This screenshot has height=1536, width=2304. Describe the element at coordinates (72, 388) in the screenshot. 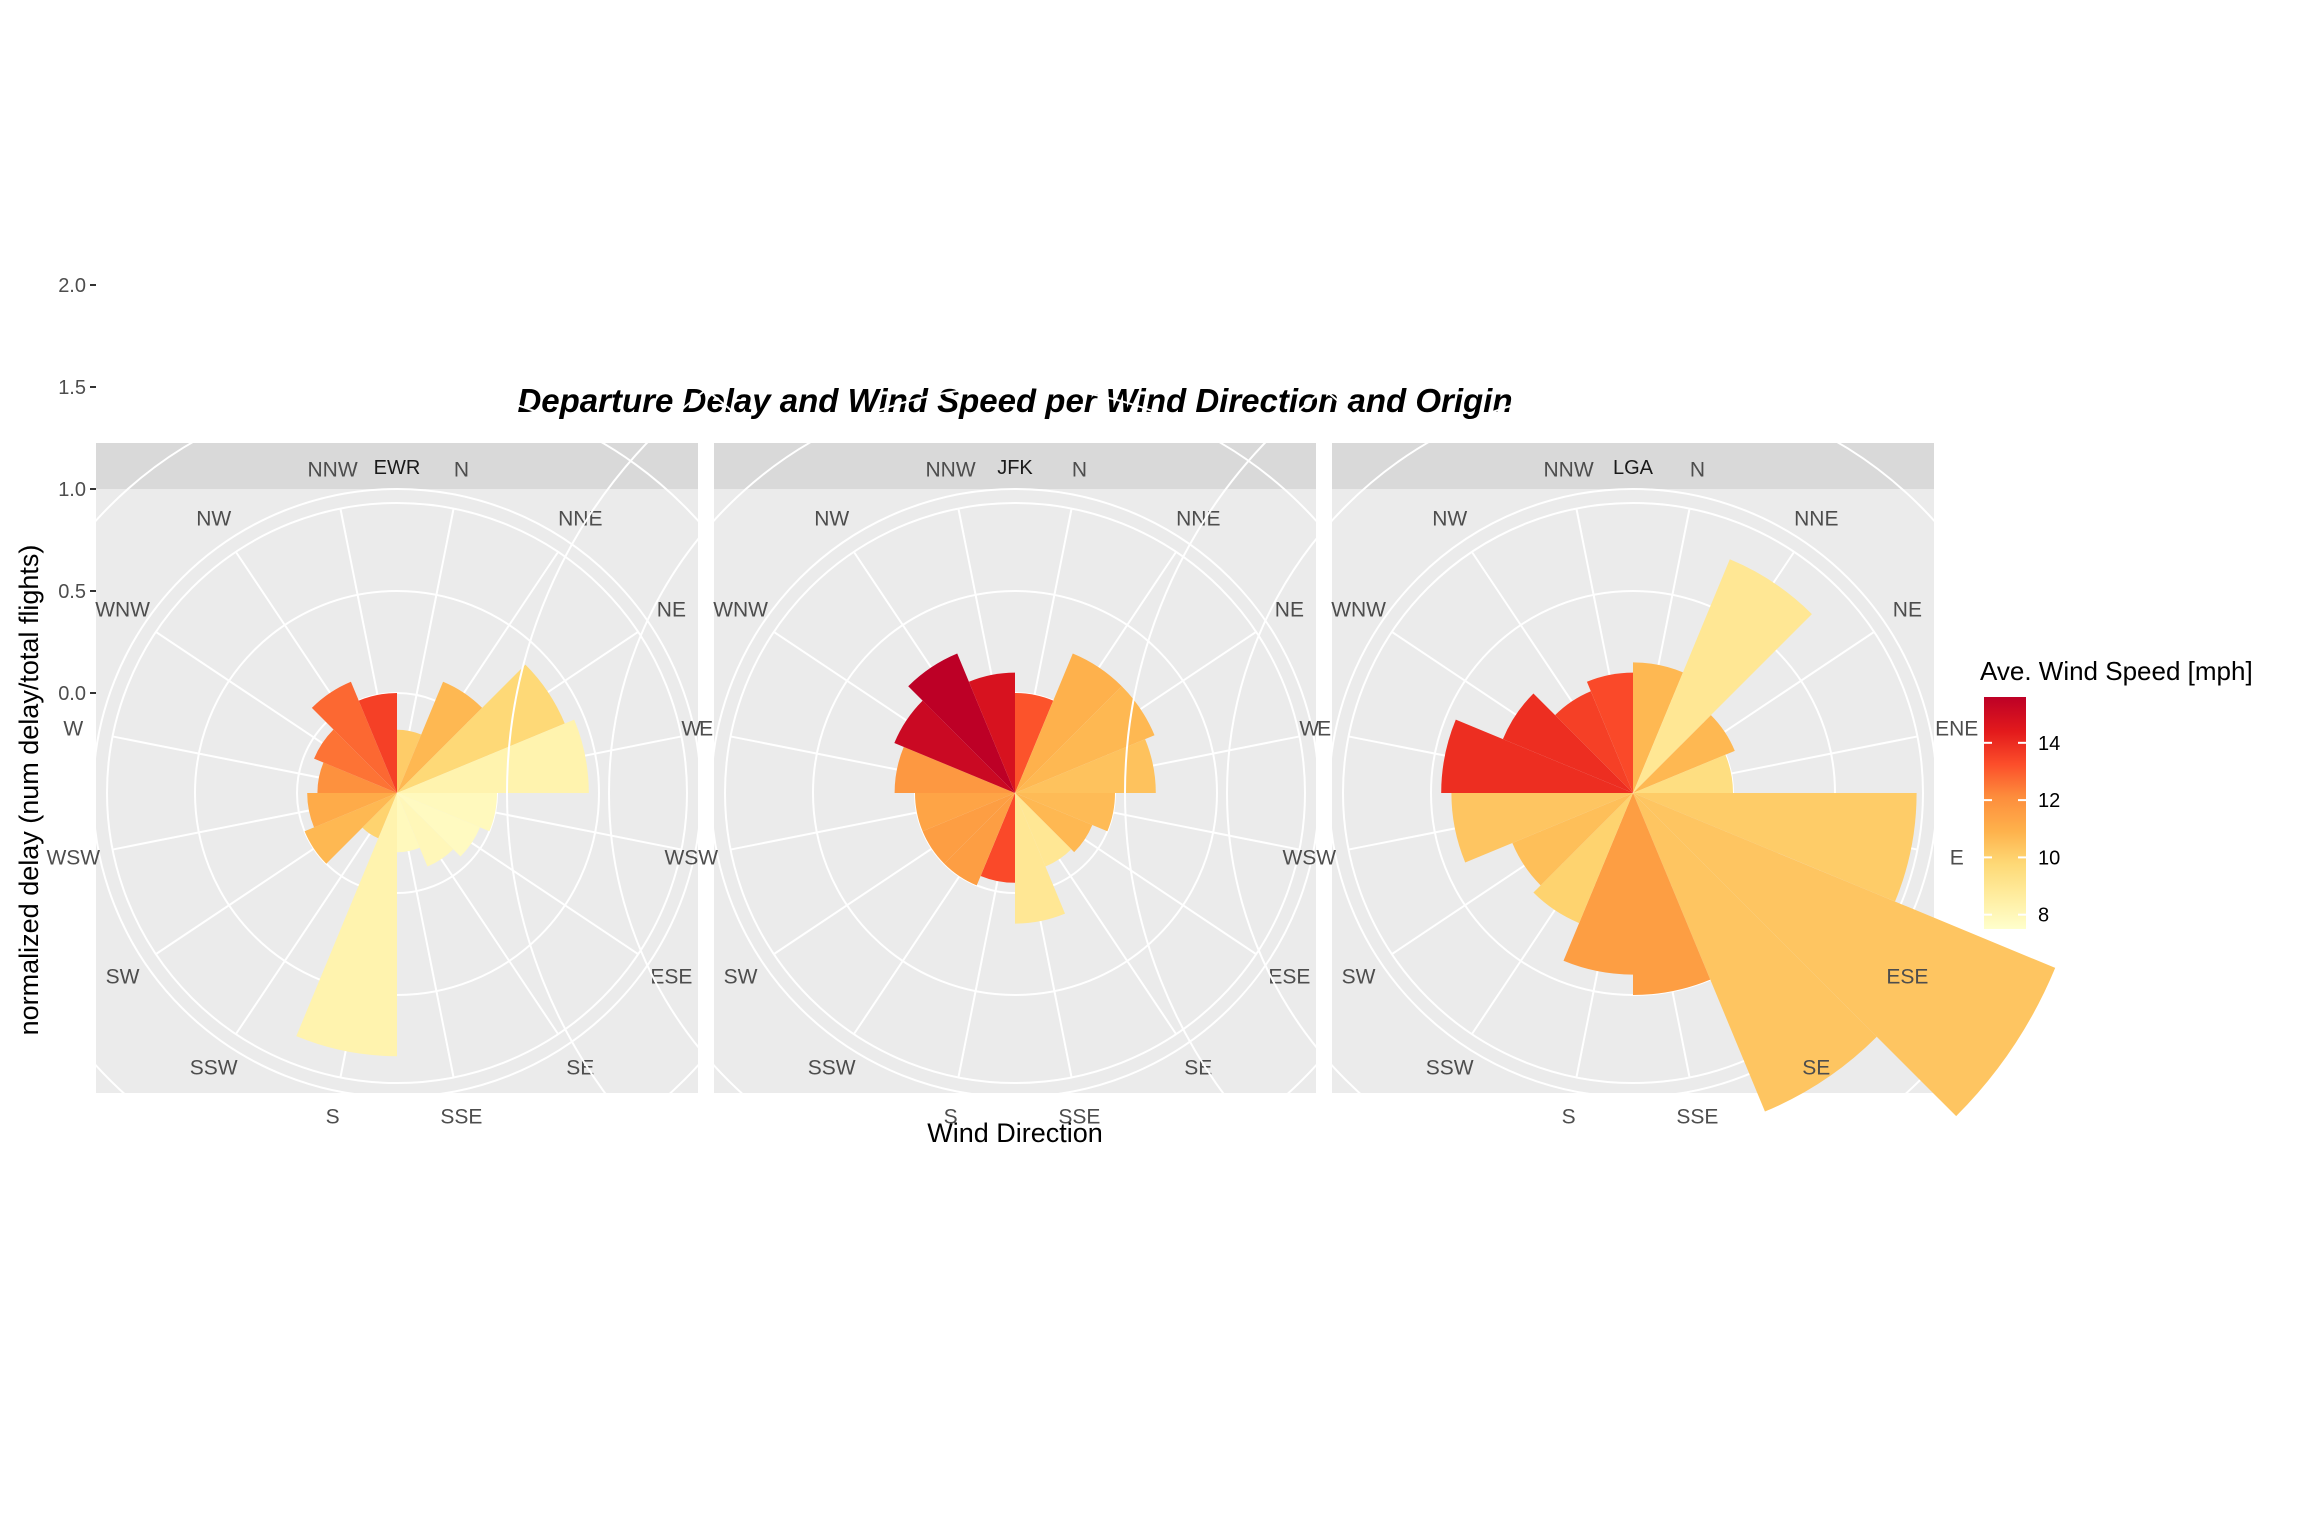

I see `y-tick-label: 1.5` at that location.